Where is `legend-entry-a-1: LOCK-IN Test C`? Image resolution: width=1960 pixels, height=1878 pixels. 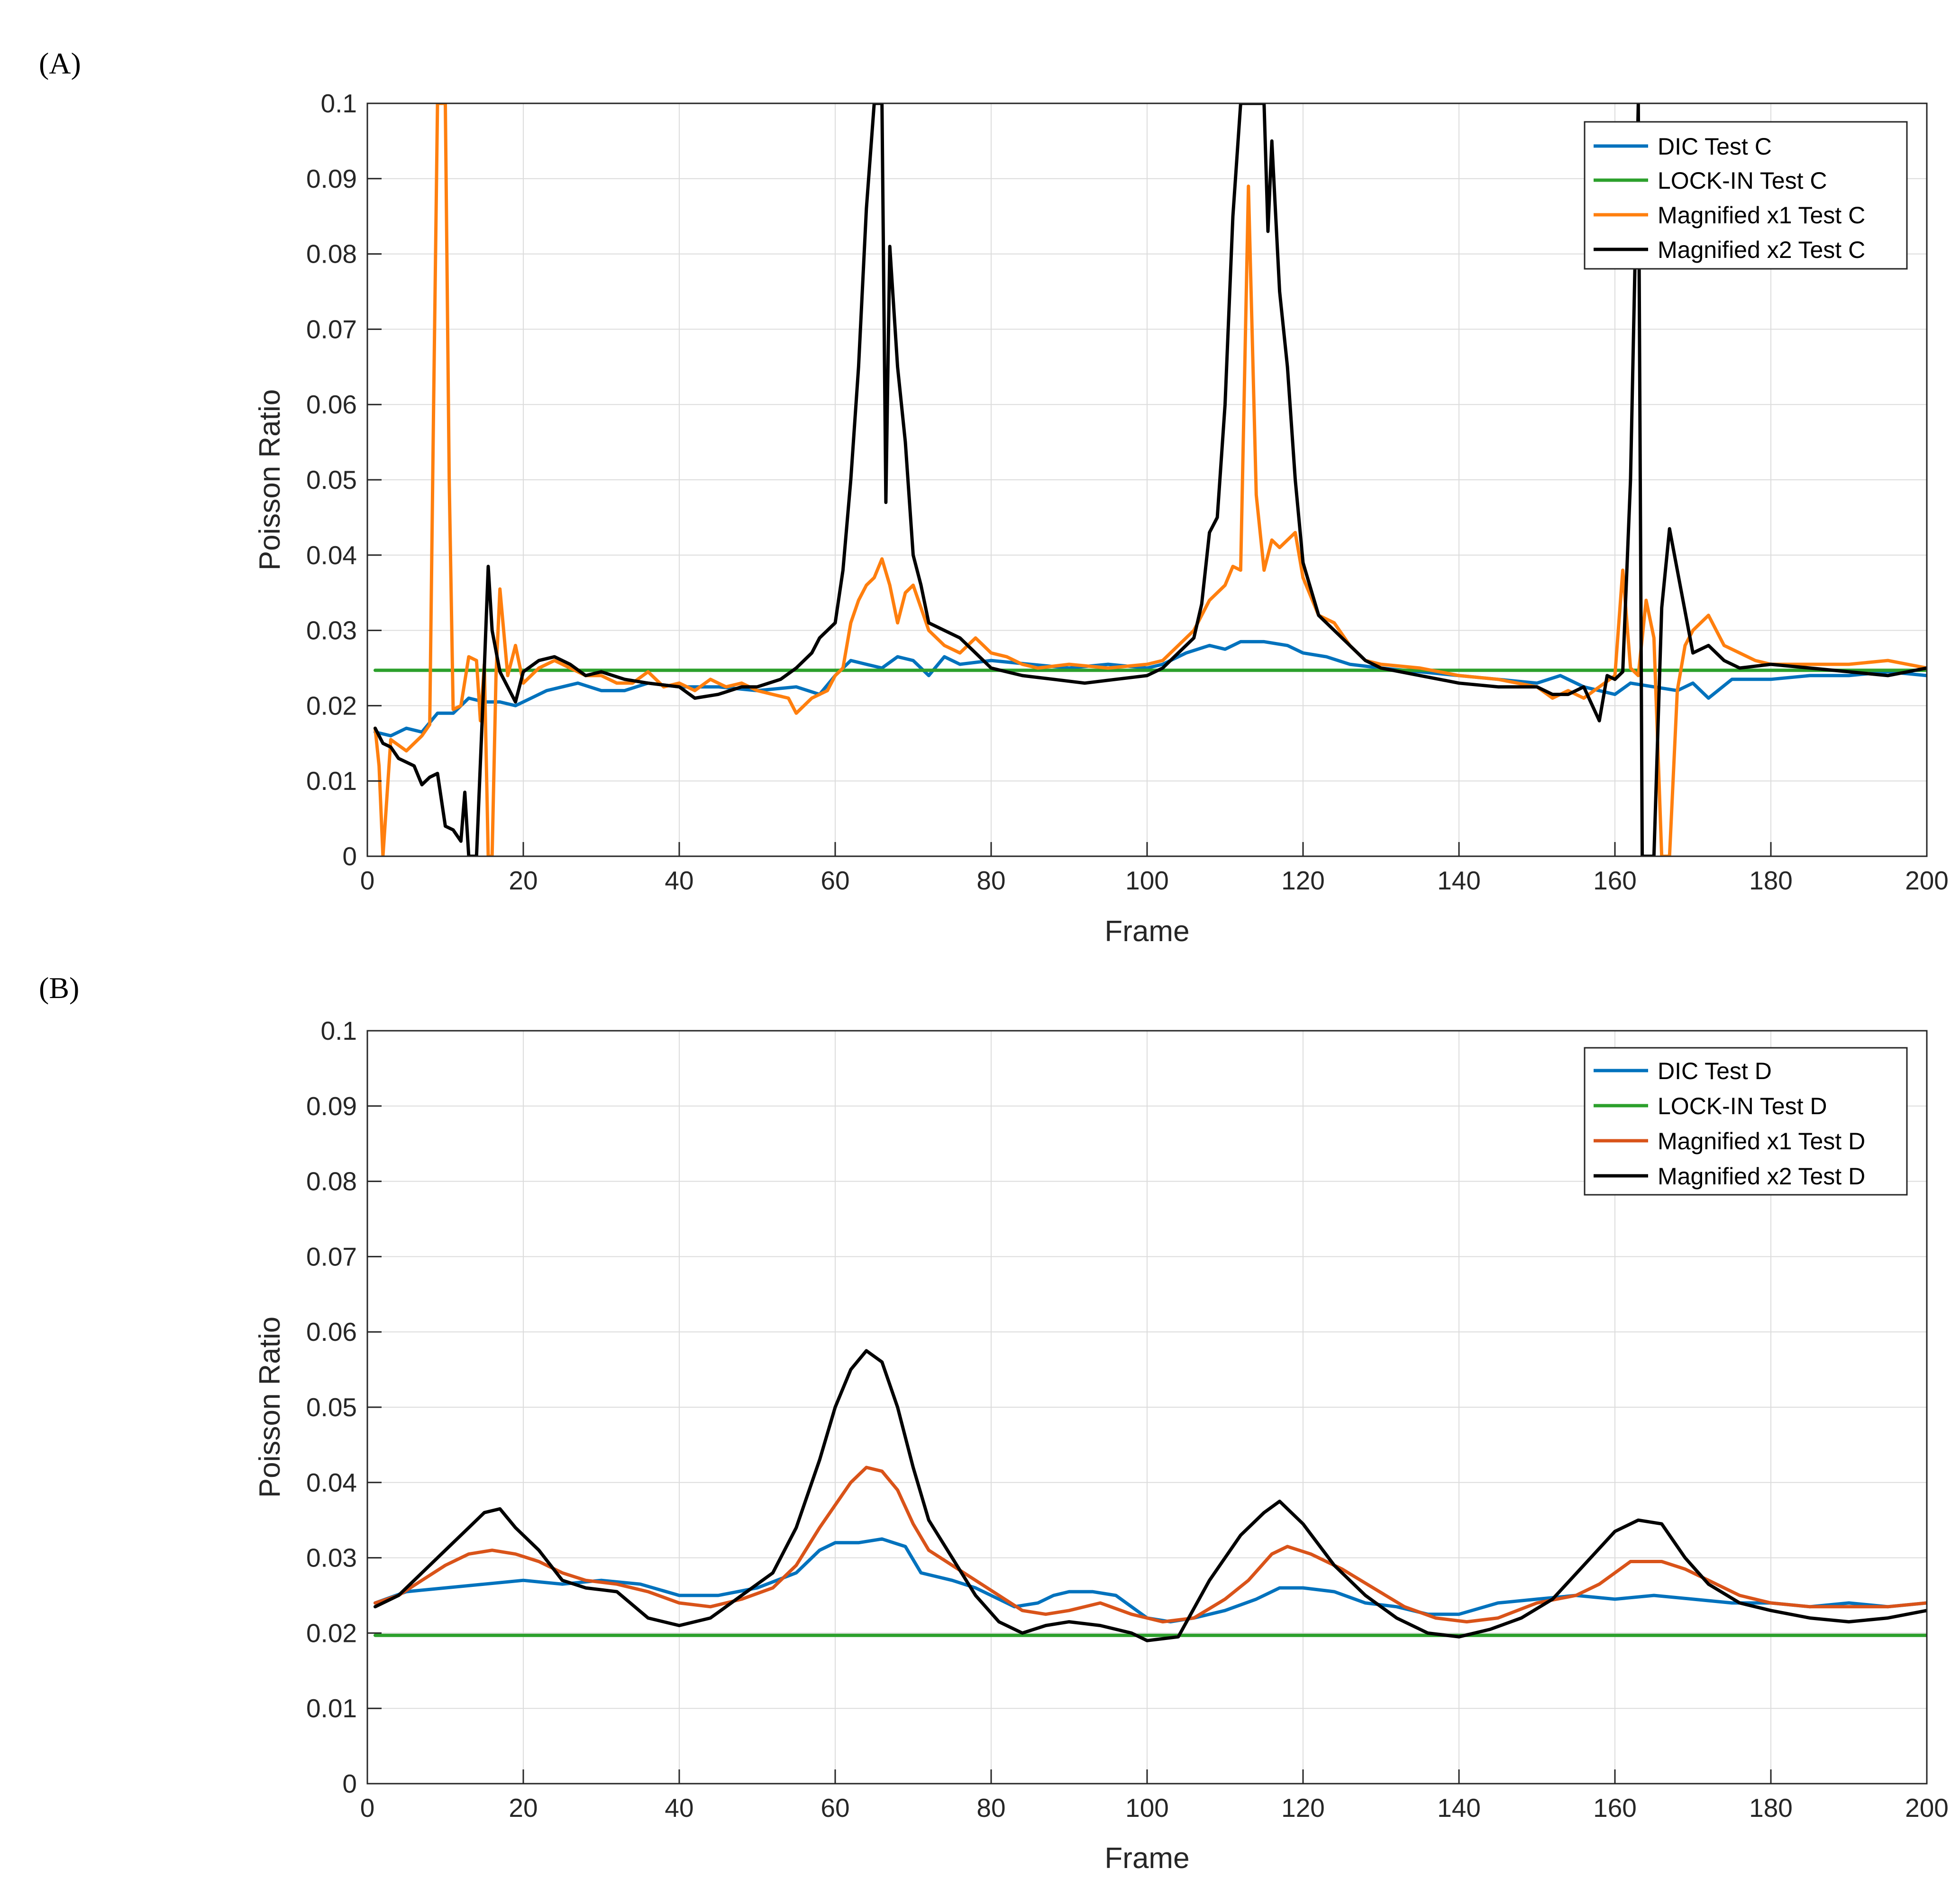 legend-entry-a-1: LOCK-IN Test C is located at coordinates (1742, 181).